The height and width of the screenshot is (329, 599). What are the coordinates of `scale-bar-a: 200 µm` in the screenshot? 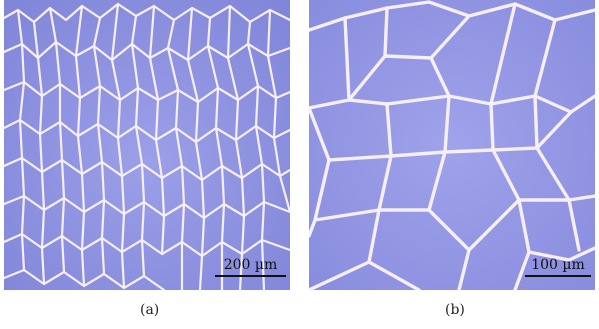 It's located at (250, 267).